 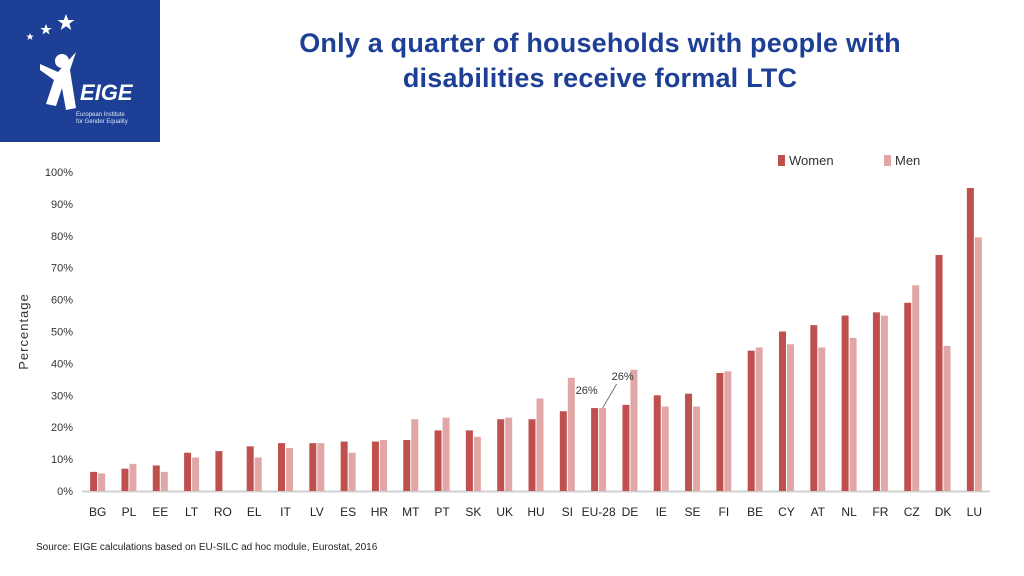 I want to click on y-tick-label: 80%, so click(x=62, y=237).